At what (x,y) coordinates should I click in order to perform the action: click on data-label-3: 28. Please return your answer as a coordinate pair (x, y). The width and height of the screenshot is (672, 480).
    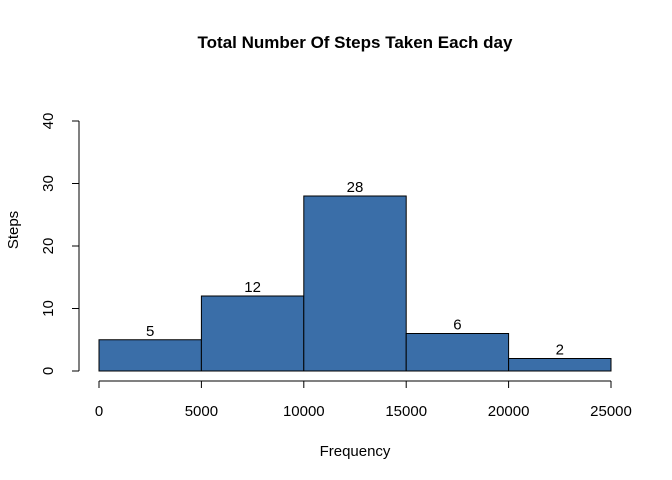
    Looking at the image, I should click on (355, 187).